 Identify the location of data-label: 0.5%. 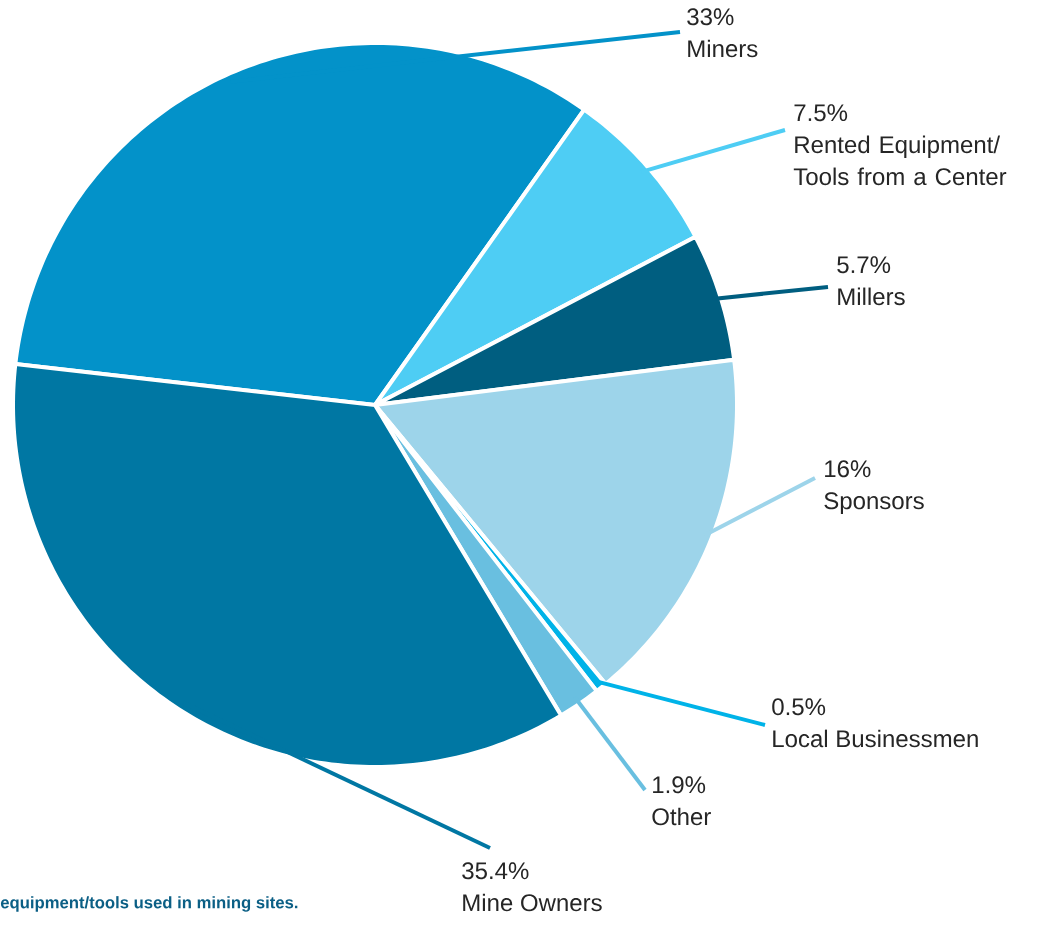
(799, 707).